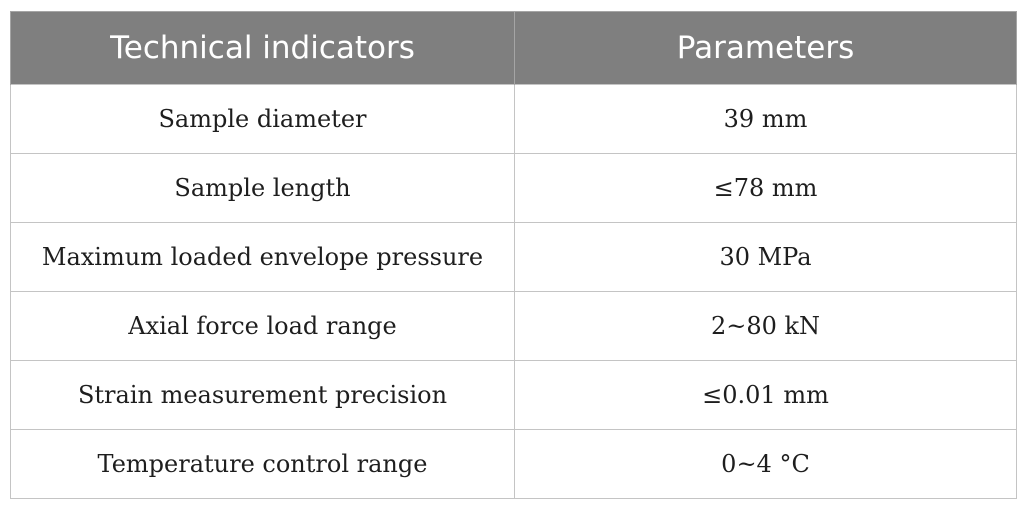 Image resolution: width=1025 pixels, height=511 pixels. What do you see at coordinates (765, 326) in the screenshot?
I see `parameter-cell: 2~80 kN` at bounding box center [765, 326].